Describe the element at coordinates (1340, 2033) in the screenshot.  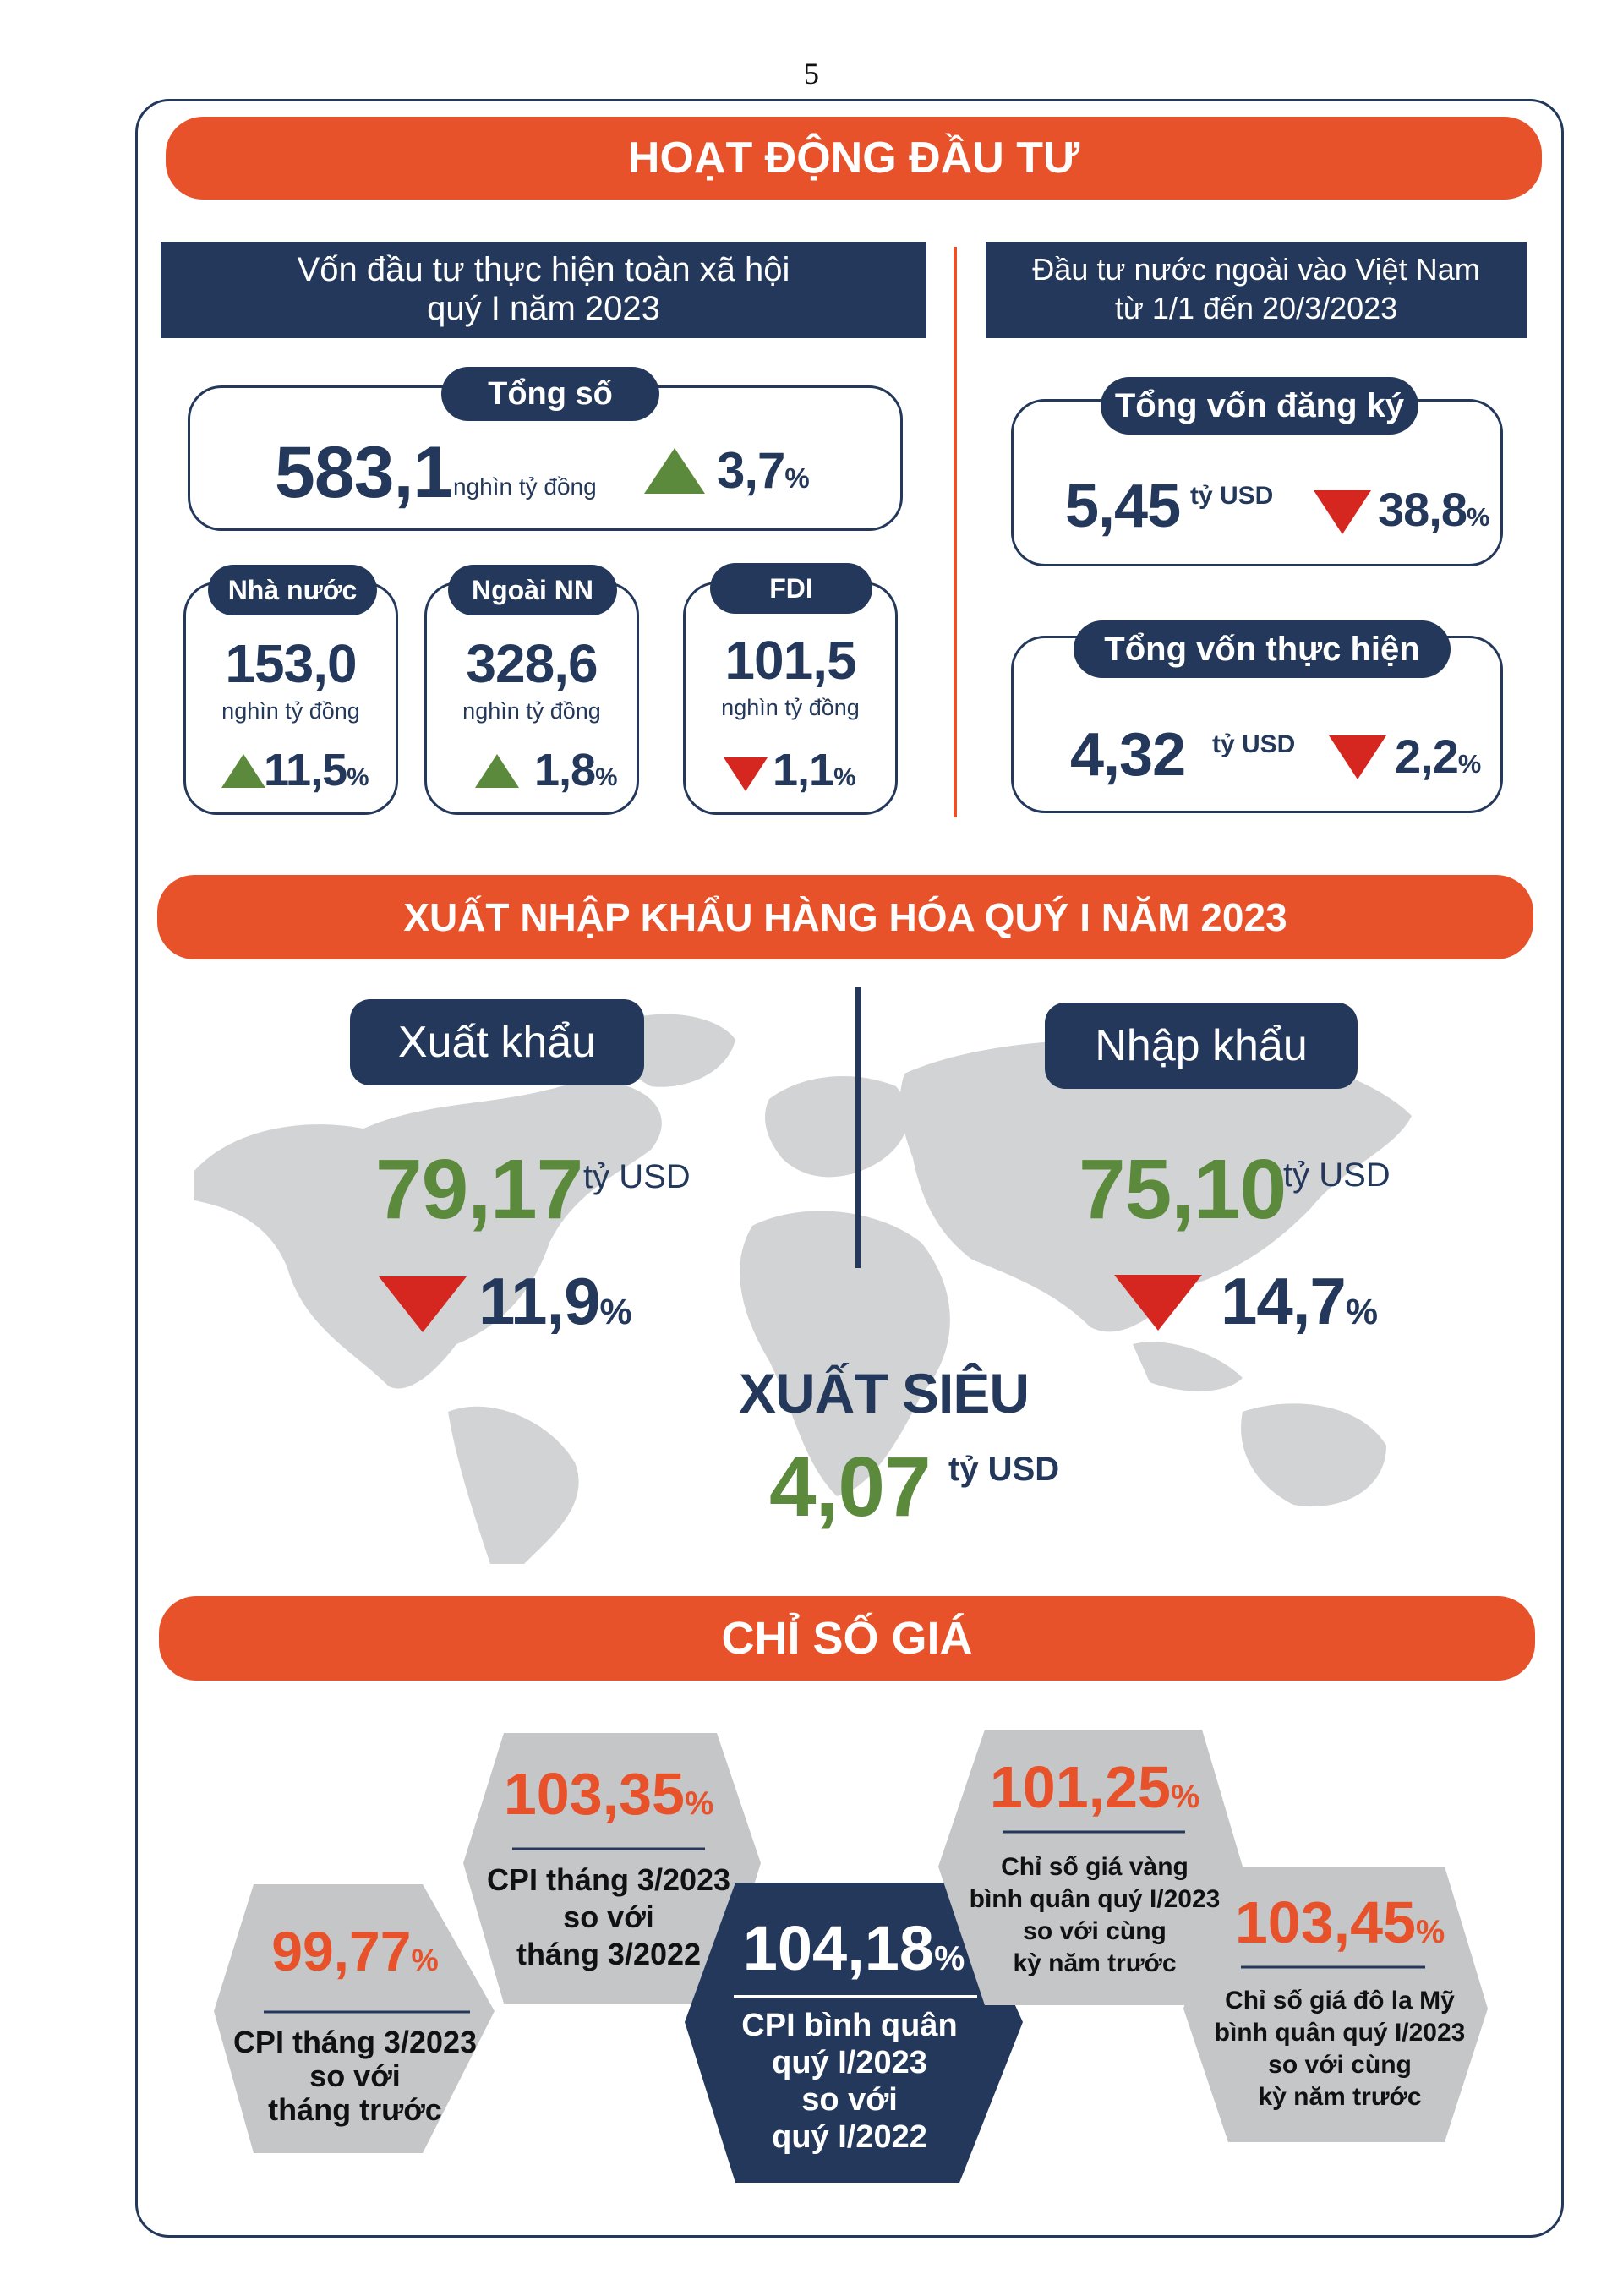
I see `usd-line2: bình quân quý I/2023` at that location.